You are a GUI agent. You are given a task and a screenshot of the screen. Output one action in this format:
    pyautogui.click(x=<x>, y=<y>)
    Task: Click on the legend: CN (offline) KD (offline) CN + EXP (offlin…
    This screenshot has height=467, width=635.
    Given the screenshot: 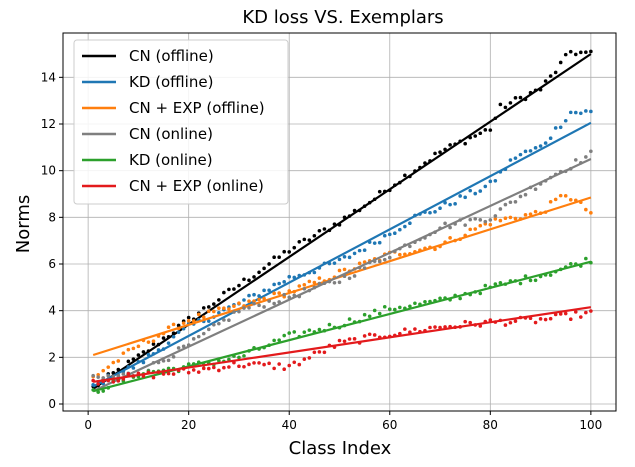 What is the action you would take?
    pyautogui.click(x=181, y=122)
    